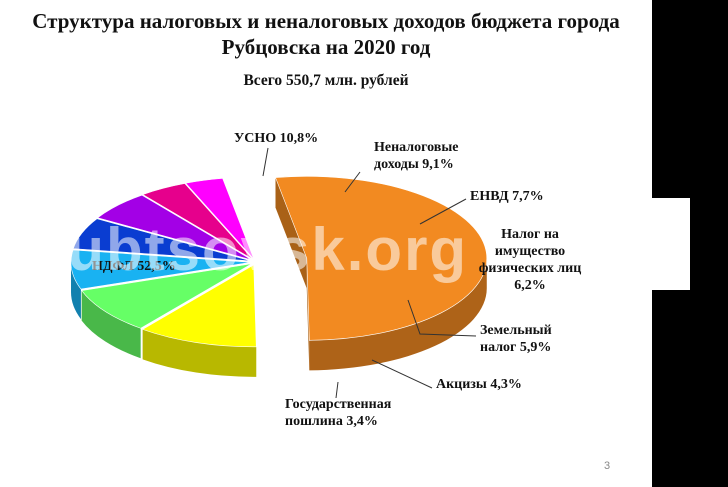 This screenshot has height=487, width=728. Describe the element at coordinates (331, 421) in the screenshot. I see `slice-label-7-line-1: пошлина 3,4%` at that location.